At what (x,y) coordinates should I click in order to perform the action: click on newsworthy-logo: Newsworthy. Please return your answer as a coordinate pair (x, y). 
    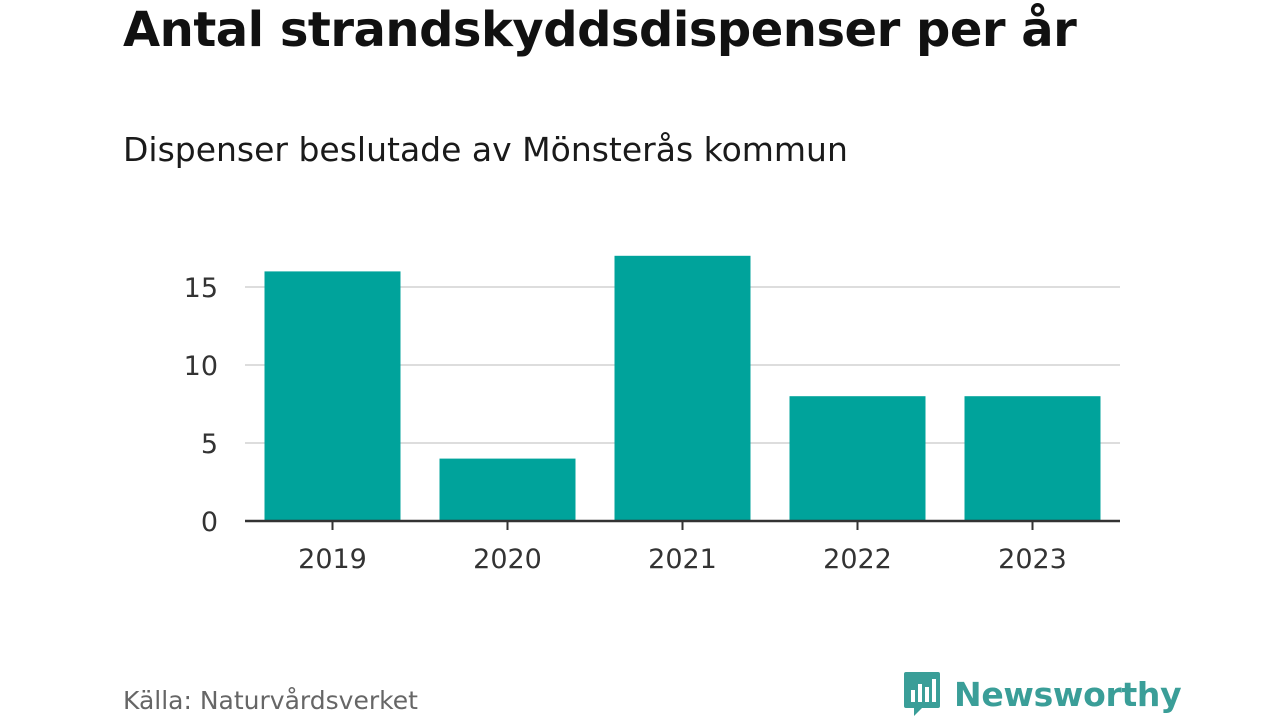
    Looking at the image, I should click on (1042, 694).